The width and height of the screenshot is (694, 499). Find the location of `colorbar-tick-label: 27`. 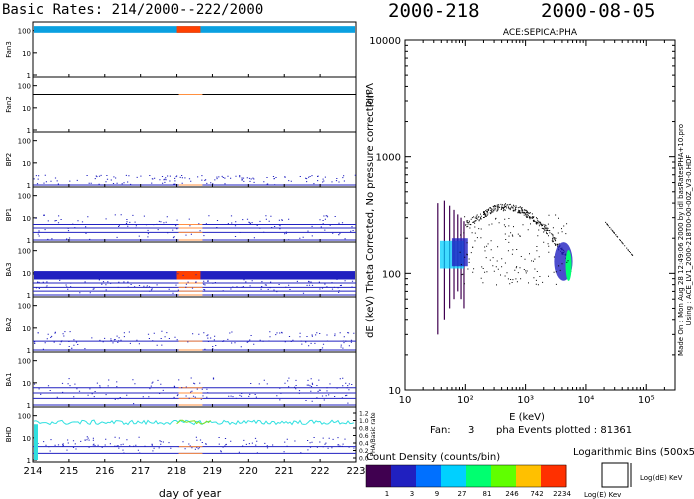

colorbar-tick-label: 27 is located at coordinates (462, 494).